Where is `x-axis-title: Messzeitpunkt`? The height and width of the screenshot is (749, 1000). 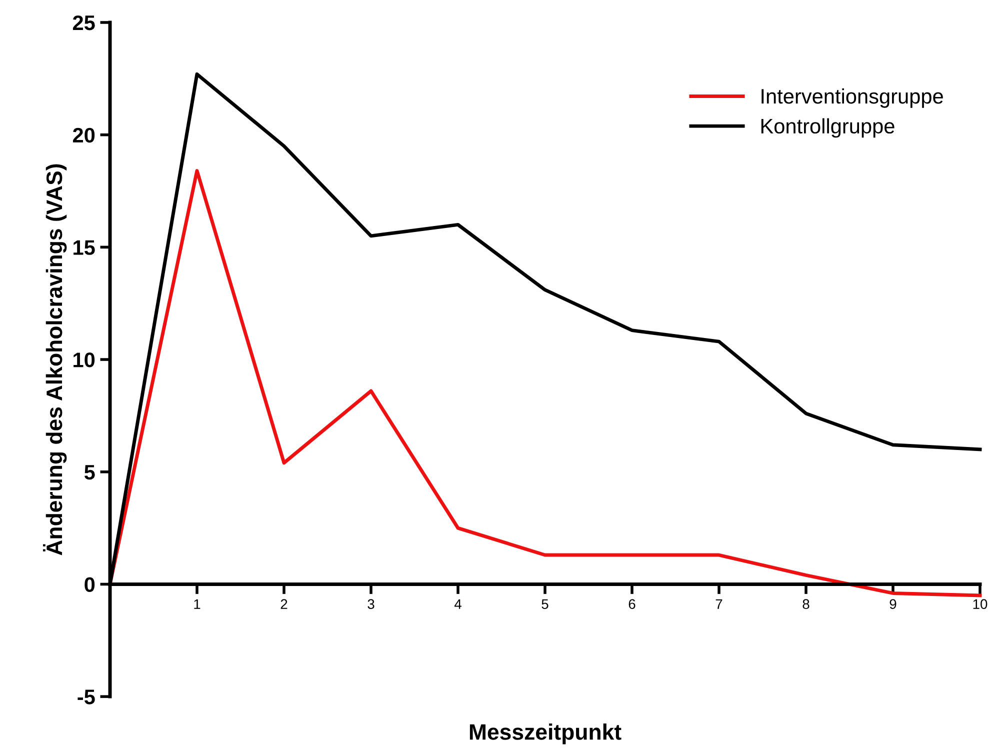
x-axis-title: Messzeitpunkt is located at coordinates (546, 734).